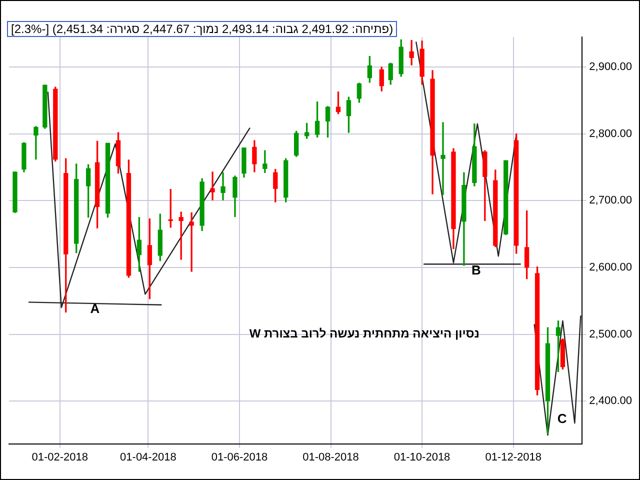  I want to click on annotation: נסיון היציאה מתחתית נעשה לרוב בצורת W, so click(364, 333).